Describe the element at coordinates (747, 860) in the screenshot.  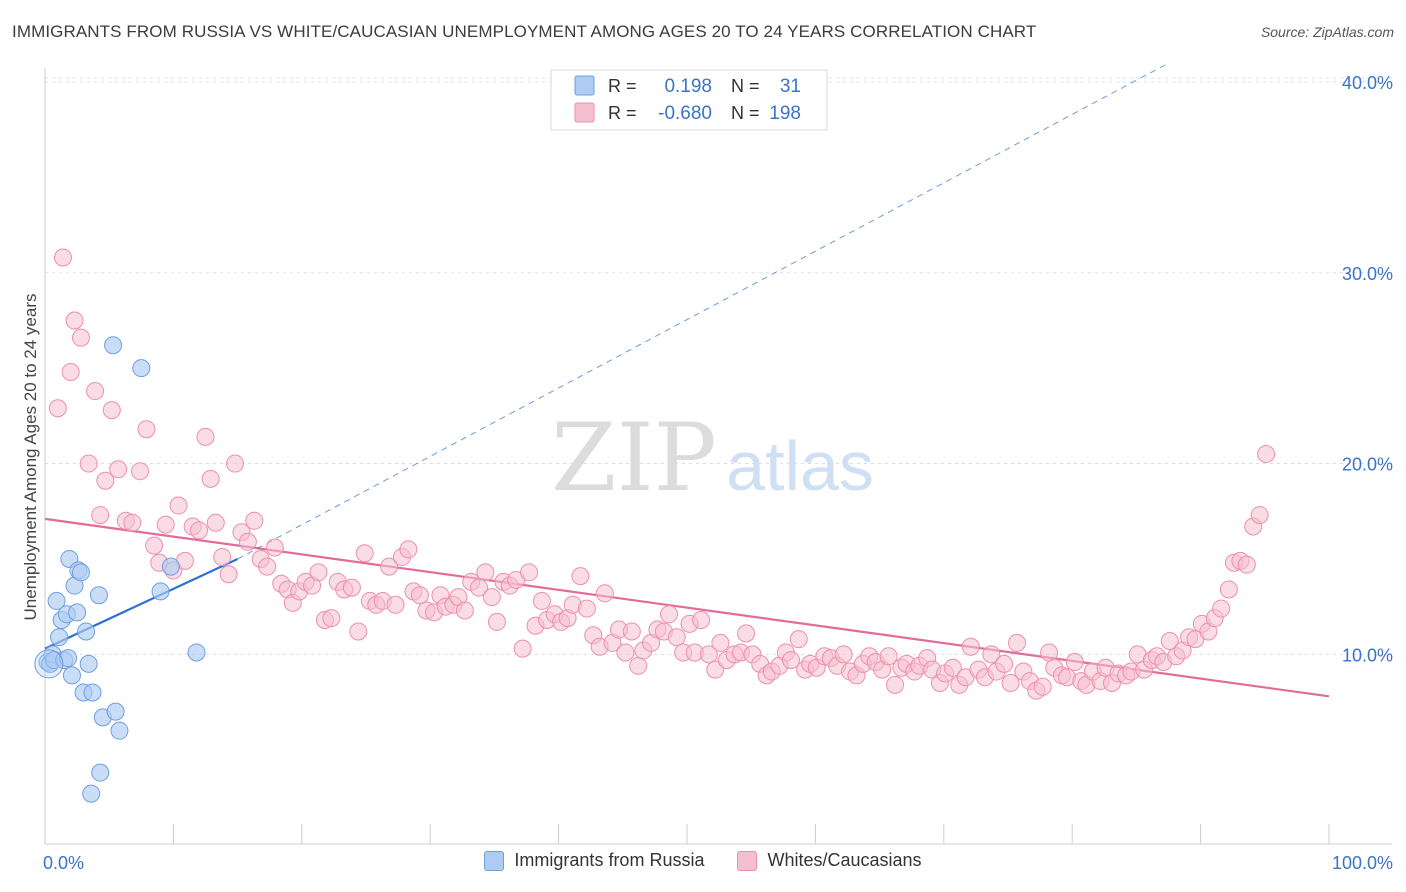
I see `legend-swatch-pink` at that location.